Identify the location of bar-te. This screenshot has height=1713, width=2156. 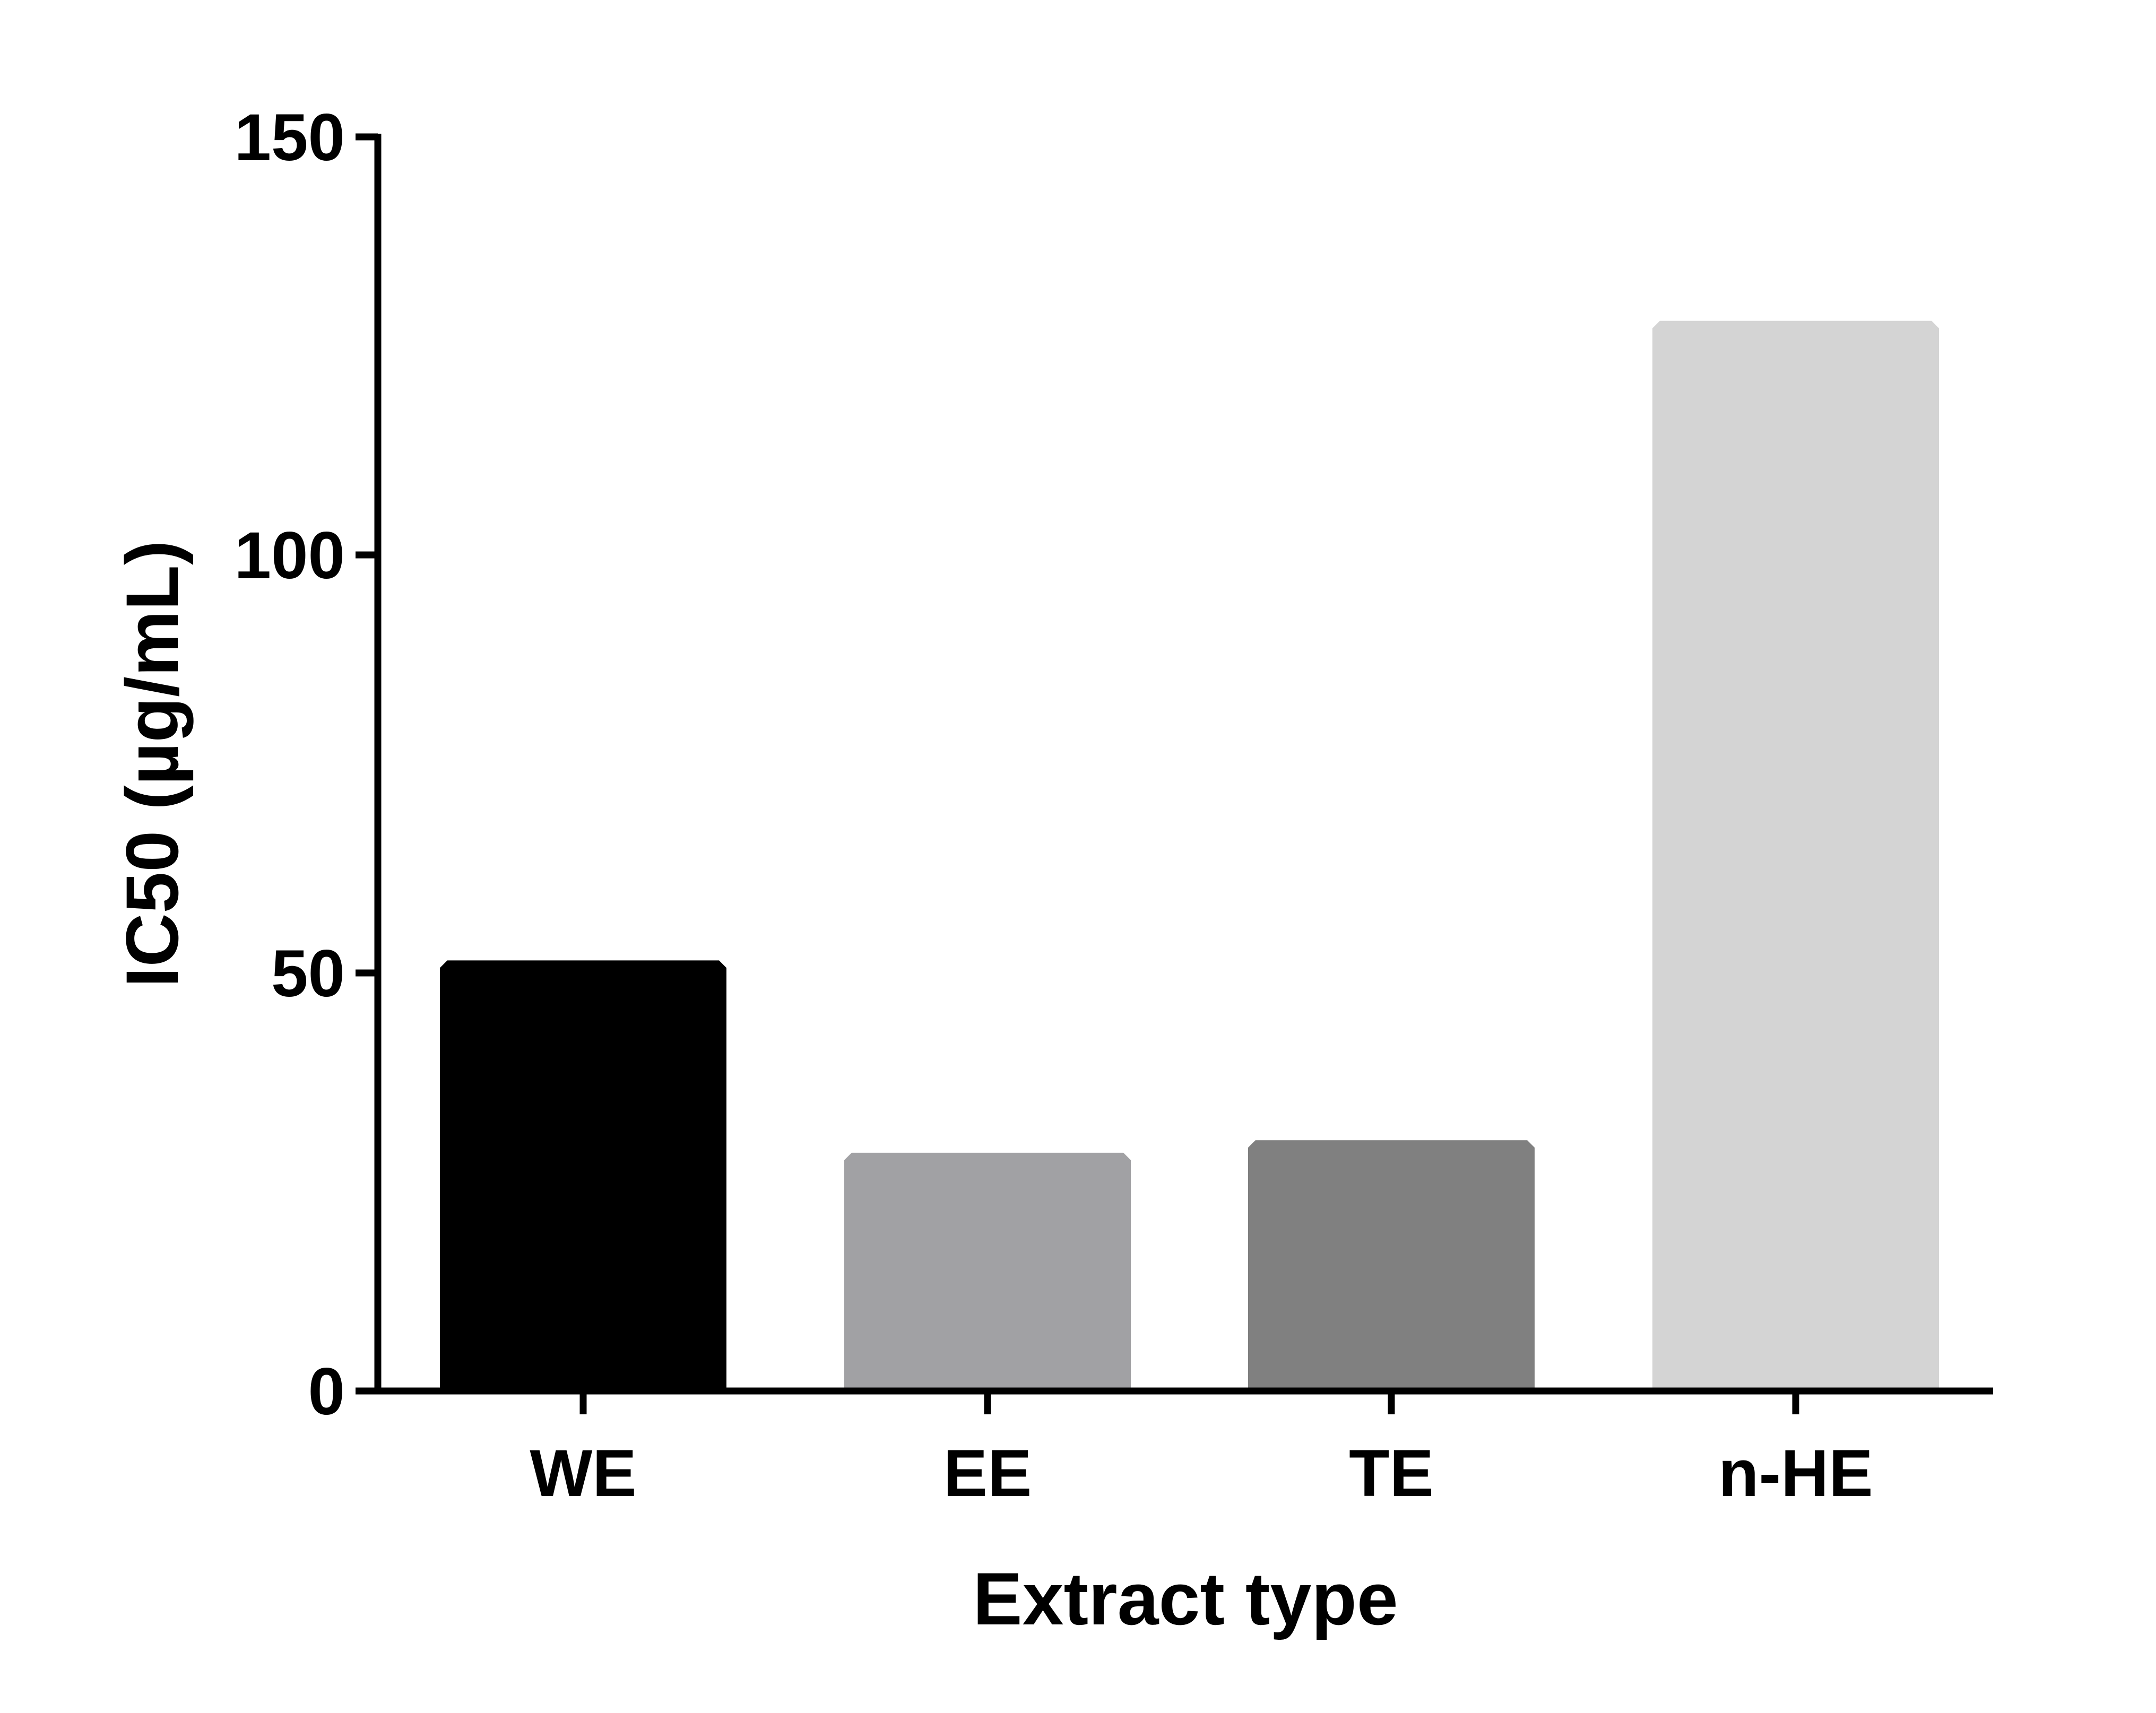
(1391, 1265).